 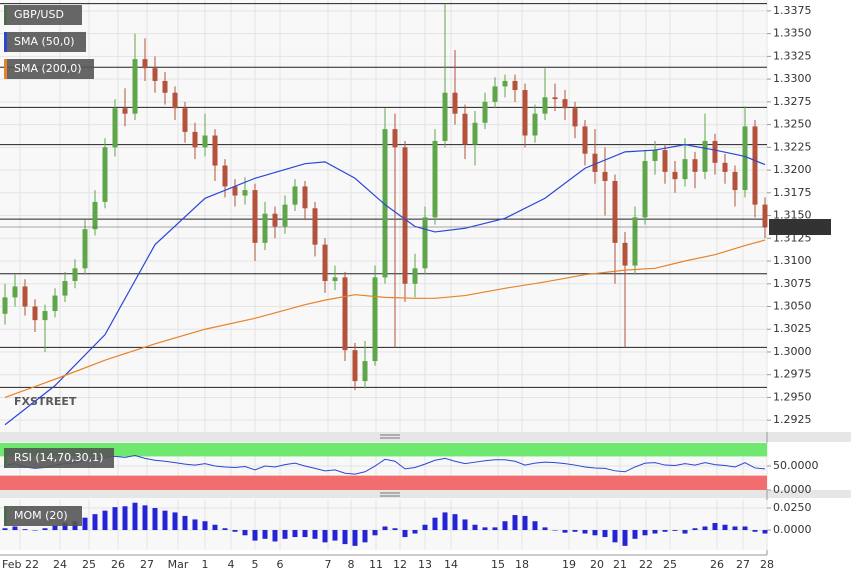 I want to click on legend-label: SMA (200,0), so click(x=48, y=68).